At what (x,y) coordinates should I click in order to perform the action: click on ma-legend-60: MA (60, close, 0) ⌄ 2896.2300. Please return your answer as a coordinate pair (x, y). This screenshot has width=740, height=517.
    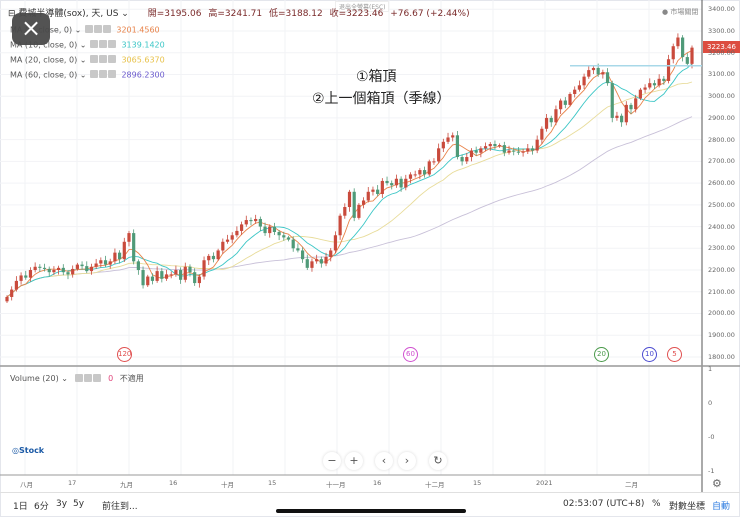
    Looking at the image, I should click on (87, 75).